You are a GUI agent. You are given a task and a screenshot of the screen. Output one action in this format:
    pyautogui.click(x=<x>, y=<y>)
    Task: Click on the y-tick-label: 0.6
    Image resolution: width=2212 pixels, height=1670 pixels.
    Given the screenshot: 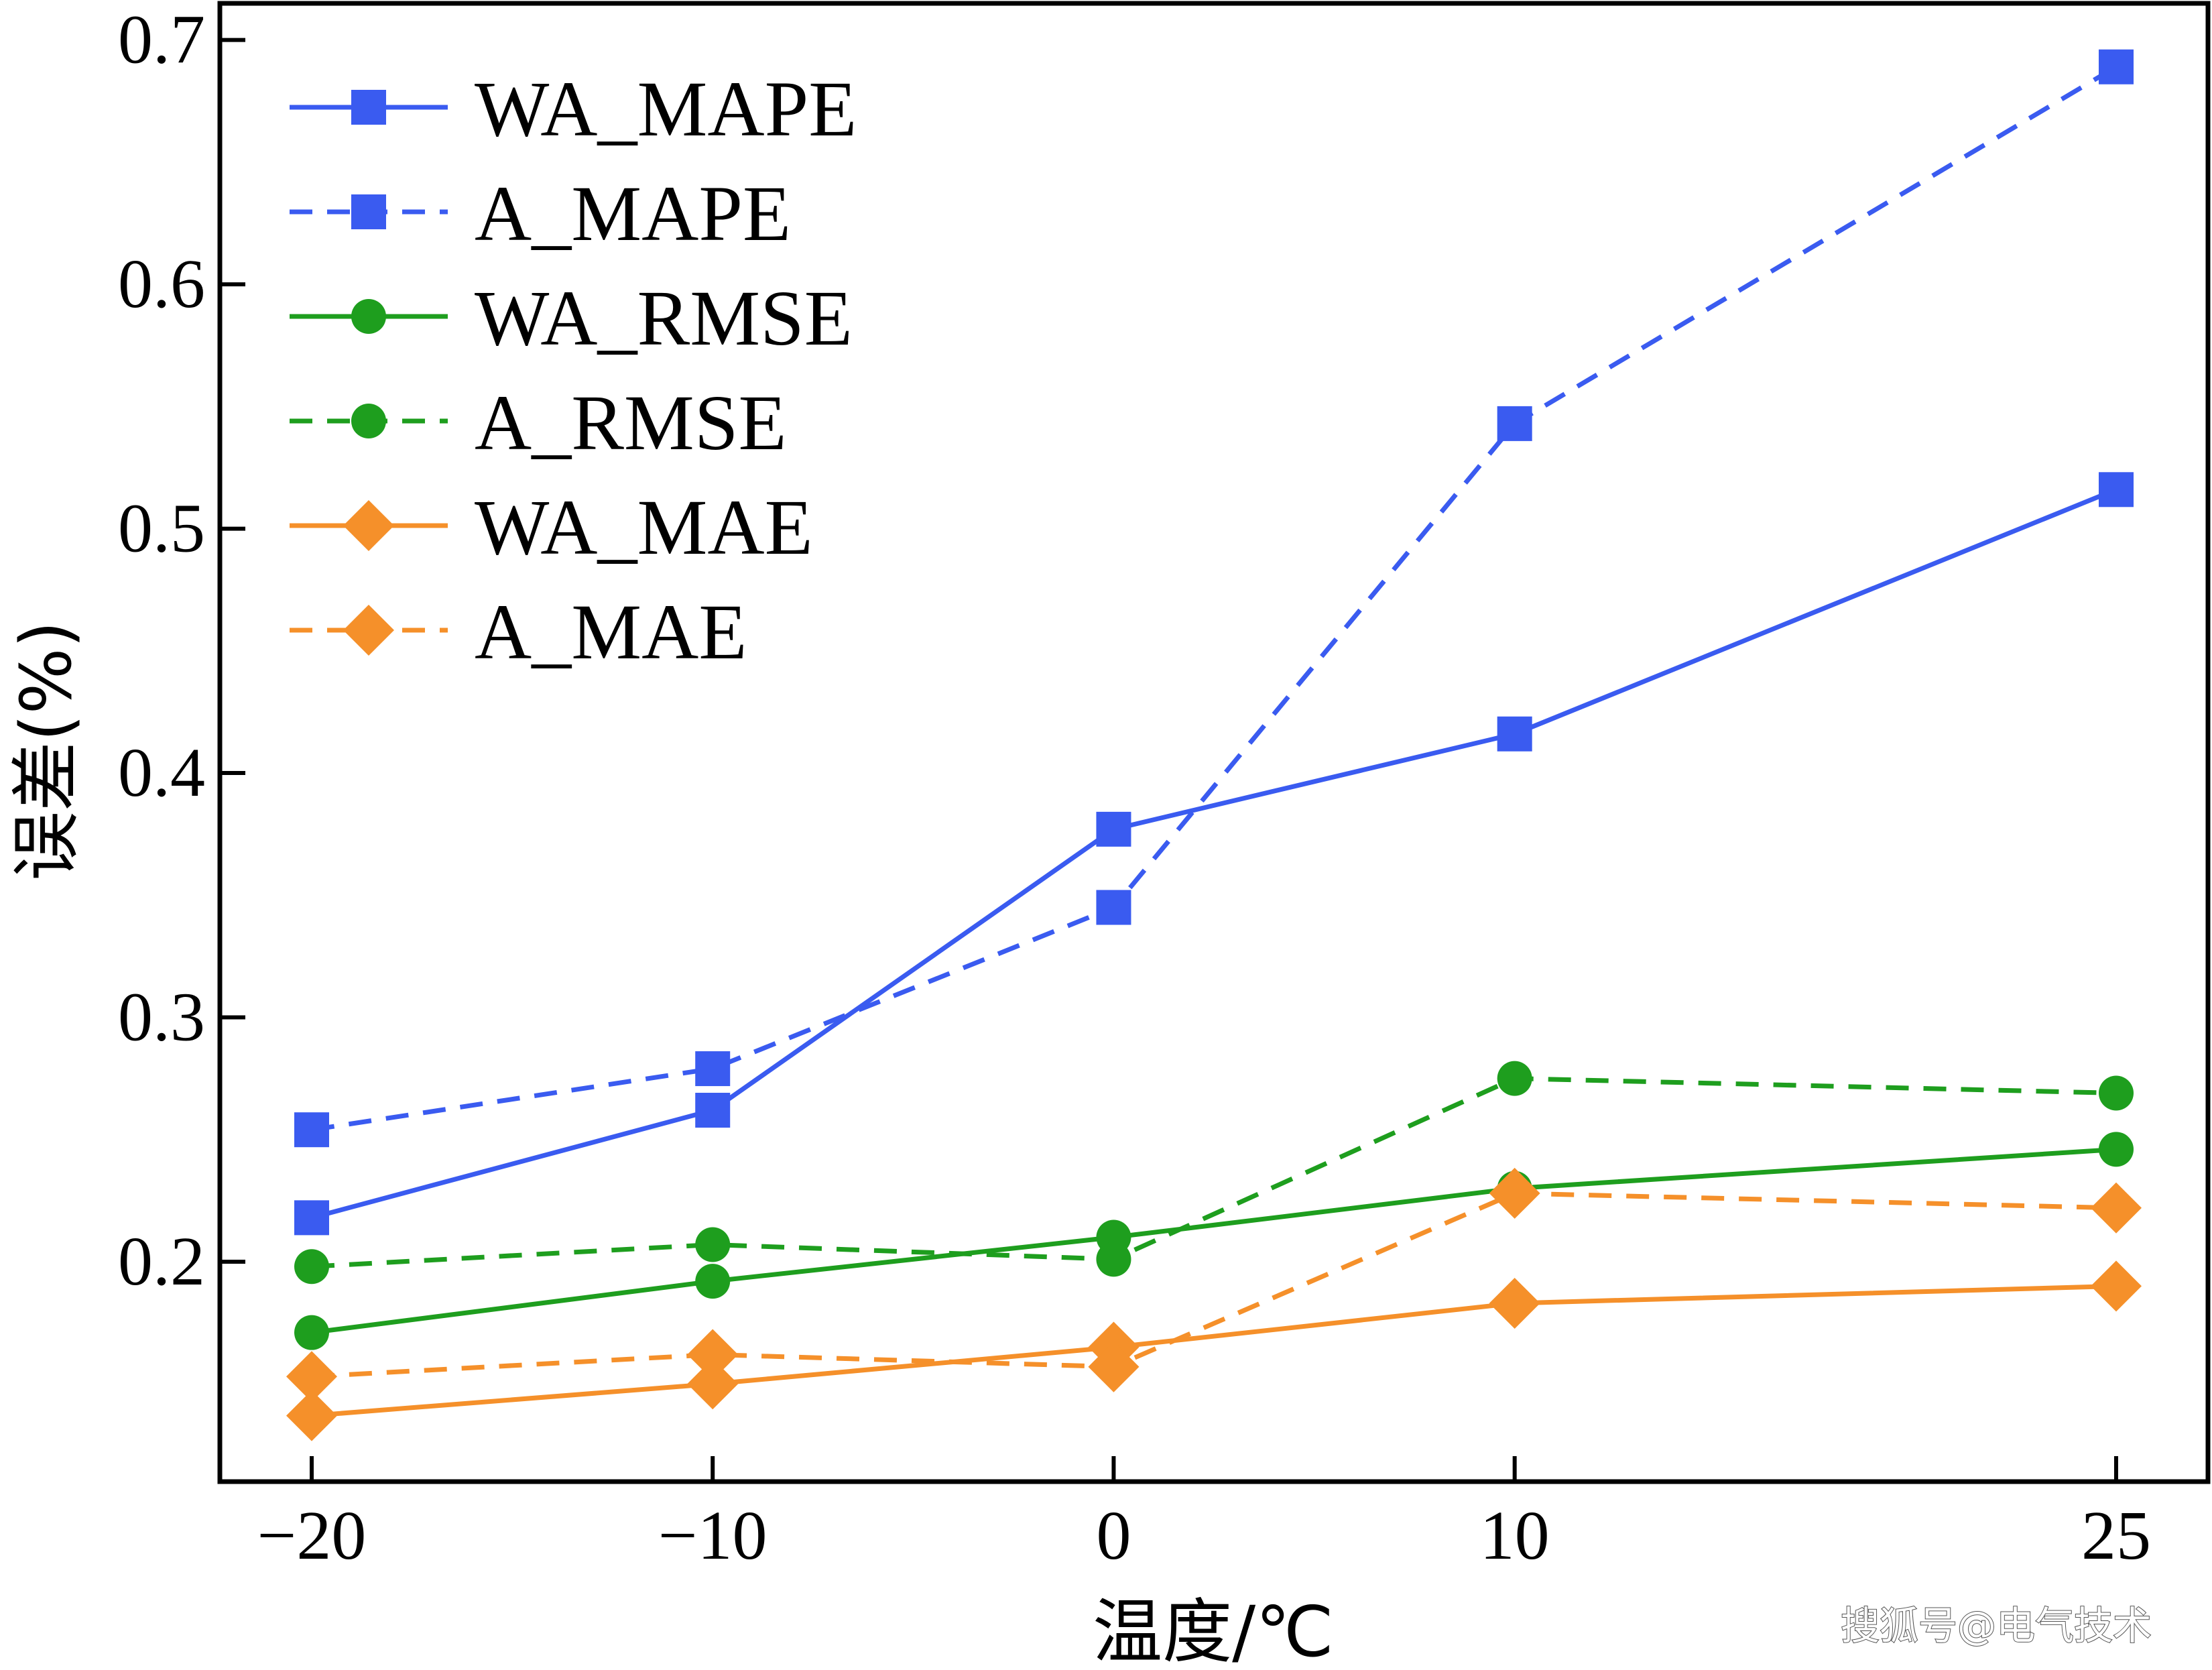 What is the action you would take?
    pyautogui.click(x=161, y=283)
    